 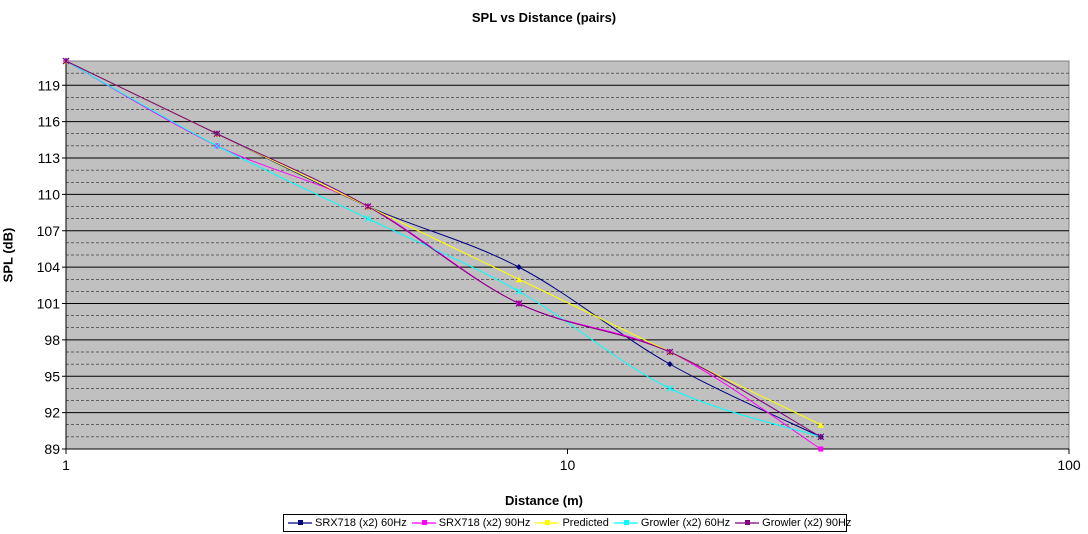 What do you see at coordinates (52, 340) in the screenshot?
I see `y-tick-label: 98` at bounding box center [52, 340].